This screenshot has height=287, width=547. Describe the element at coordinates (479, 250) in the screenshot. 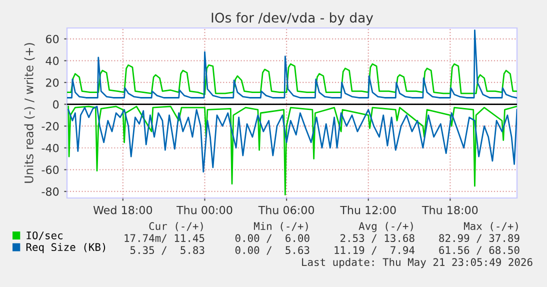

I see `text: 61.56 / 68.50` at that location.